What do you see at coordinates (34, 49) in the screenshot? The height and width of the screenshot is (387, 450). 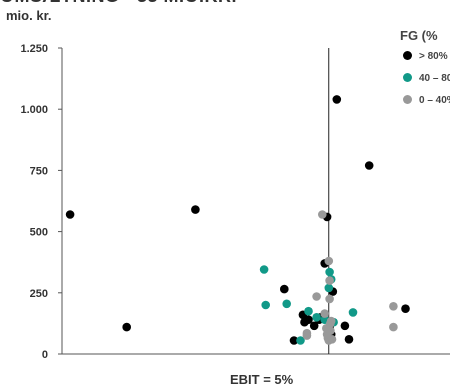 I see `y-tick-label: 1.250` at bounding box center [34, 49].